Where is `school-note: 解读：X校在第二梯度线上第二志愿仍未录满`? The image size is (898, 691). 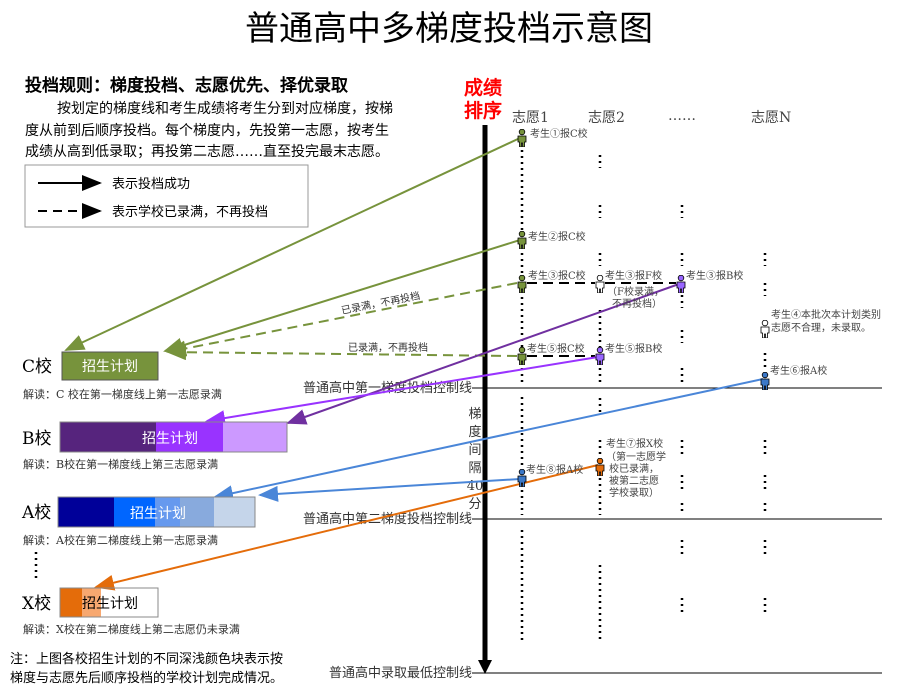
school-note: 解读：X校在第二梯度线上第二志愿仍未录满 is located at coordinates (131, 629).